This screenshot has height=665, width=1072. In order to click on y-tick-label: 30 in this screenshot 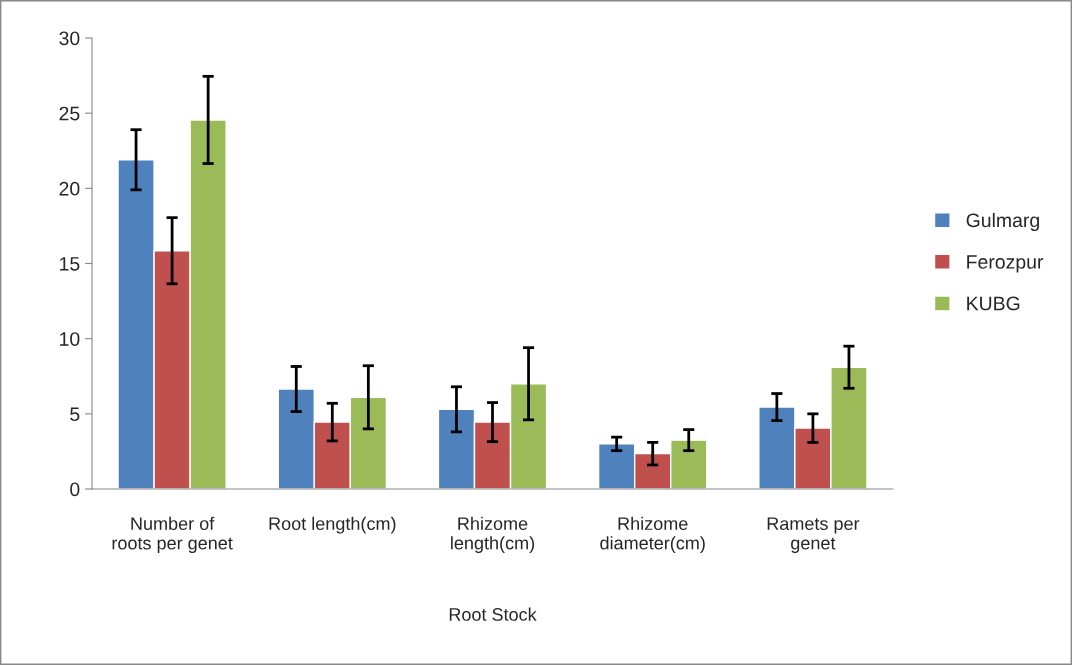, I will do `click(69, 38)`.